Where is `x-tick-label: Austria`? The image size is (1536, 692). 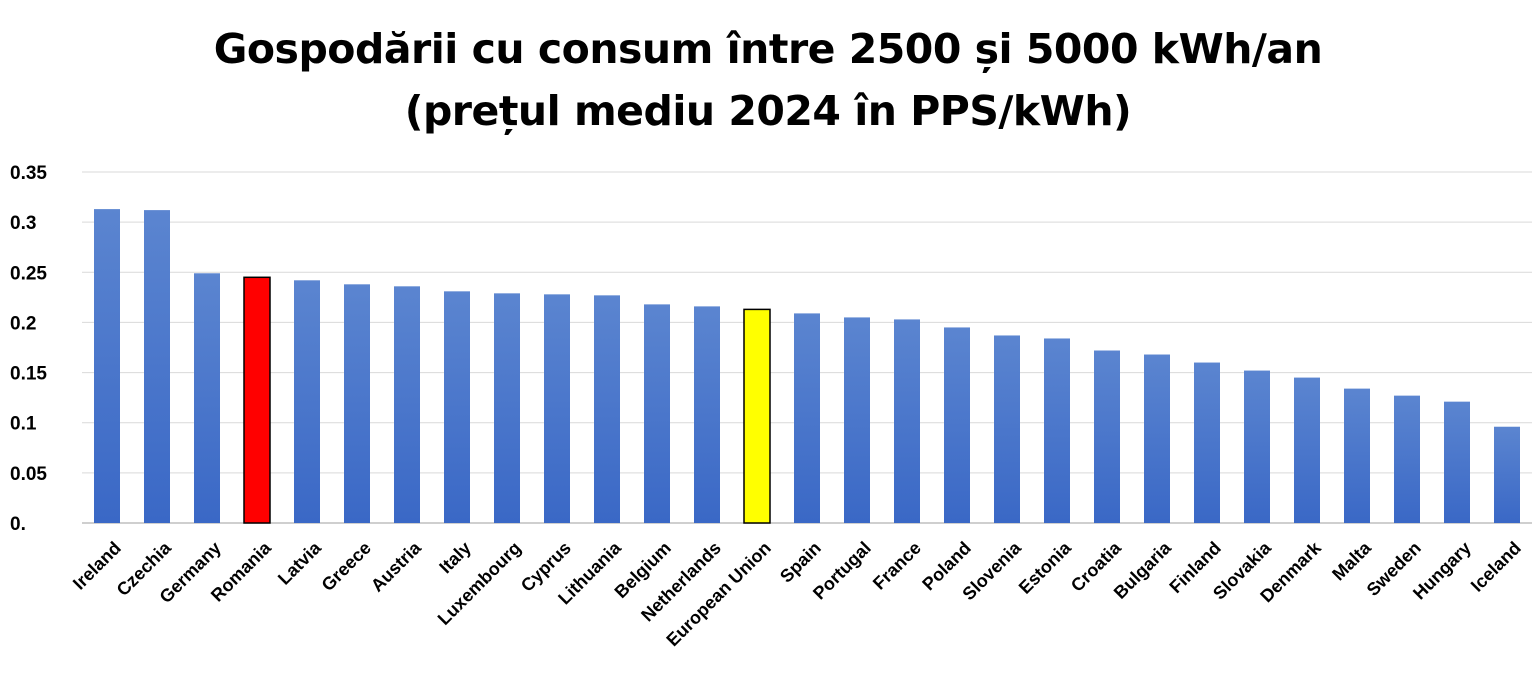 x-tick-label: Austria is located at coordinates (396, 566).